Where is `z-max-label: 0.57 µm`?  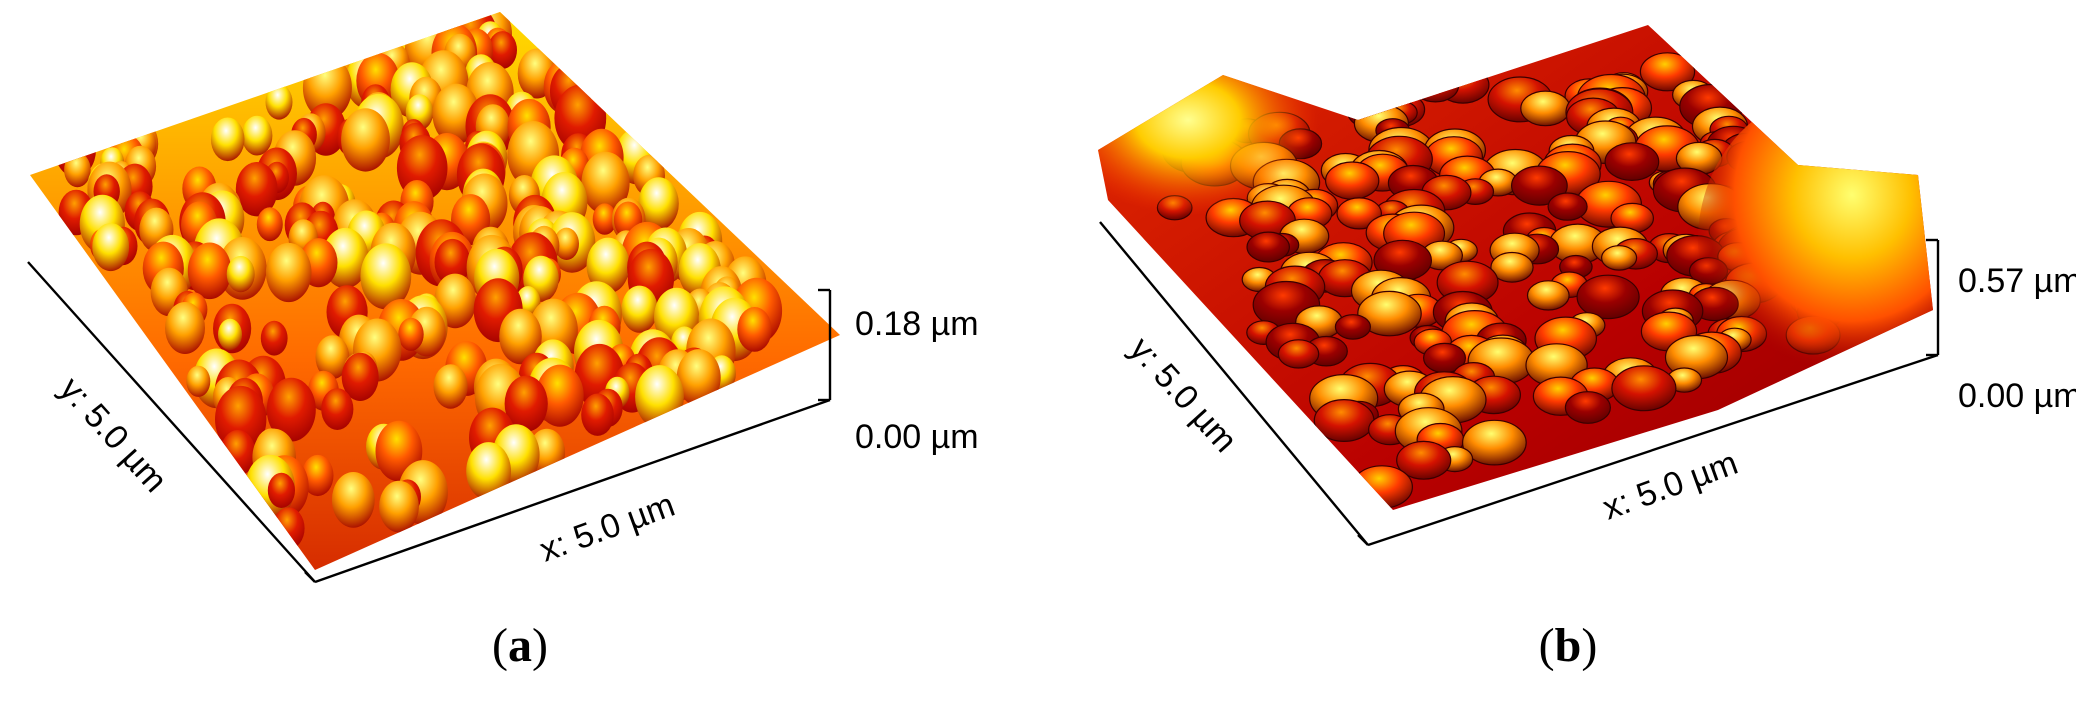 z-max-label: 0.57 µm is located at coordinates (2017, 281).